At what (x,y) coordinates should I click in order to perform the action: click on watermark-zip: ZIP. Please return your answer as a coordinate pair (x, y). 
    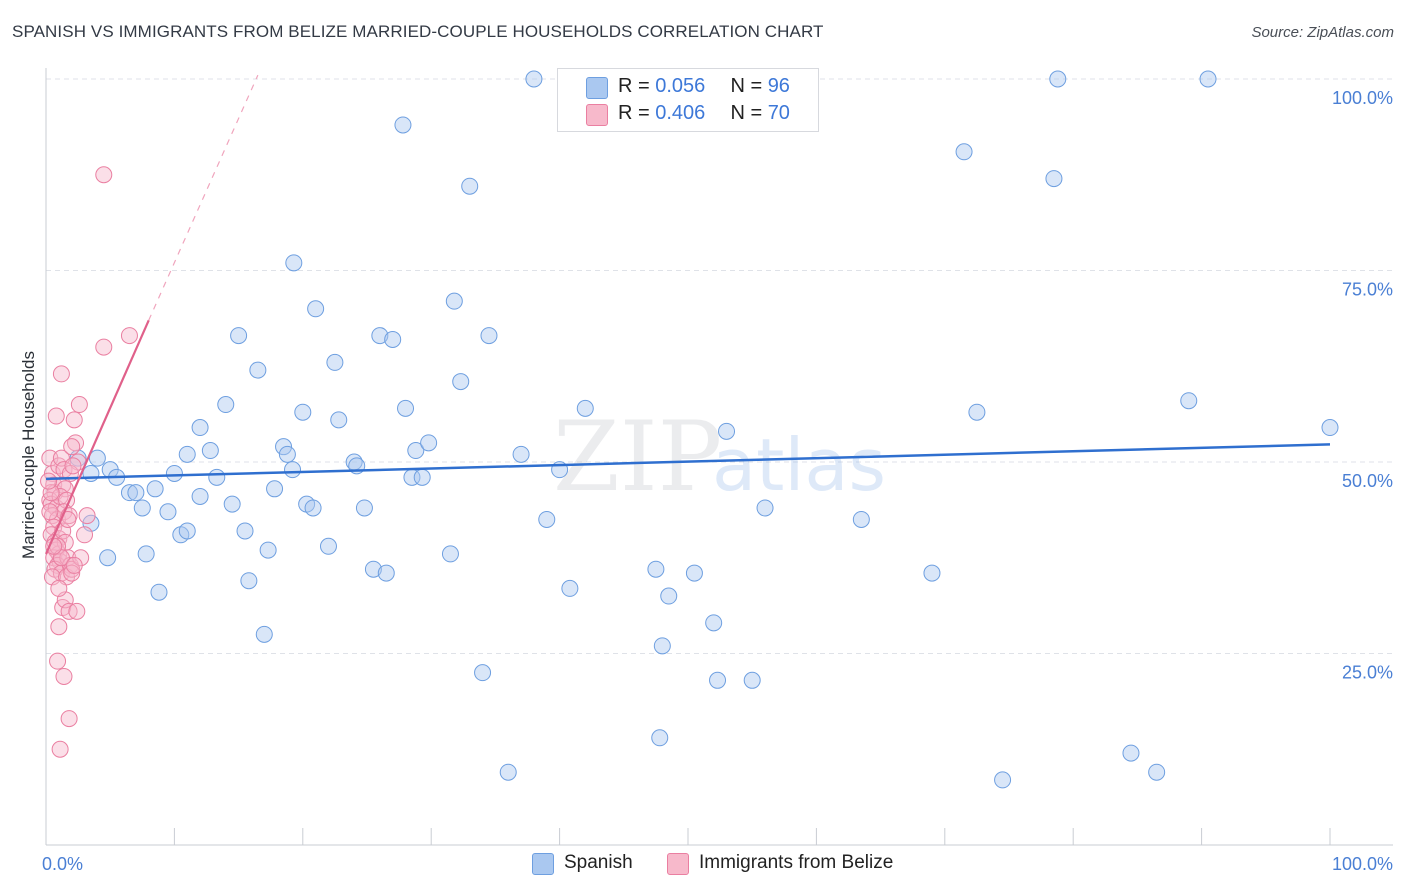
    Looking at the image, I should click on (637, 457).